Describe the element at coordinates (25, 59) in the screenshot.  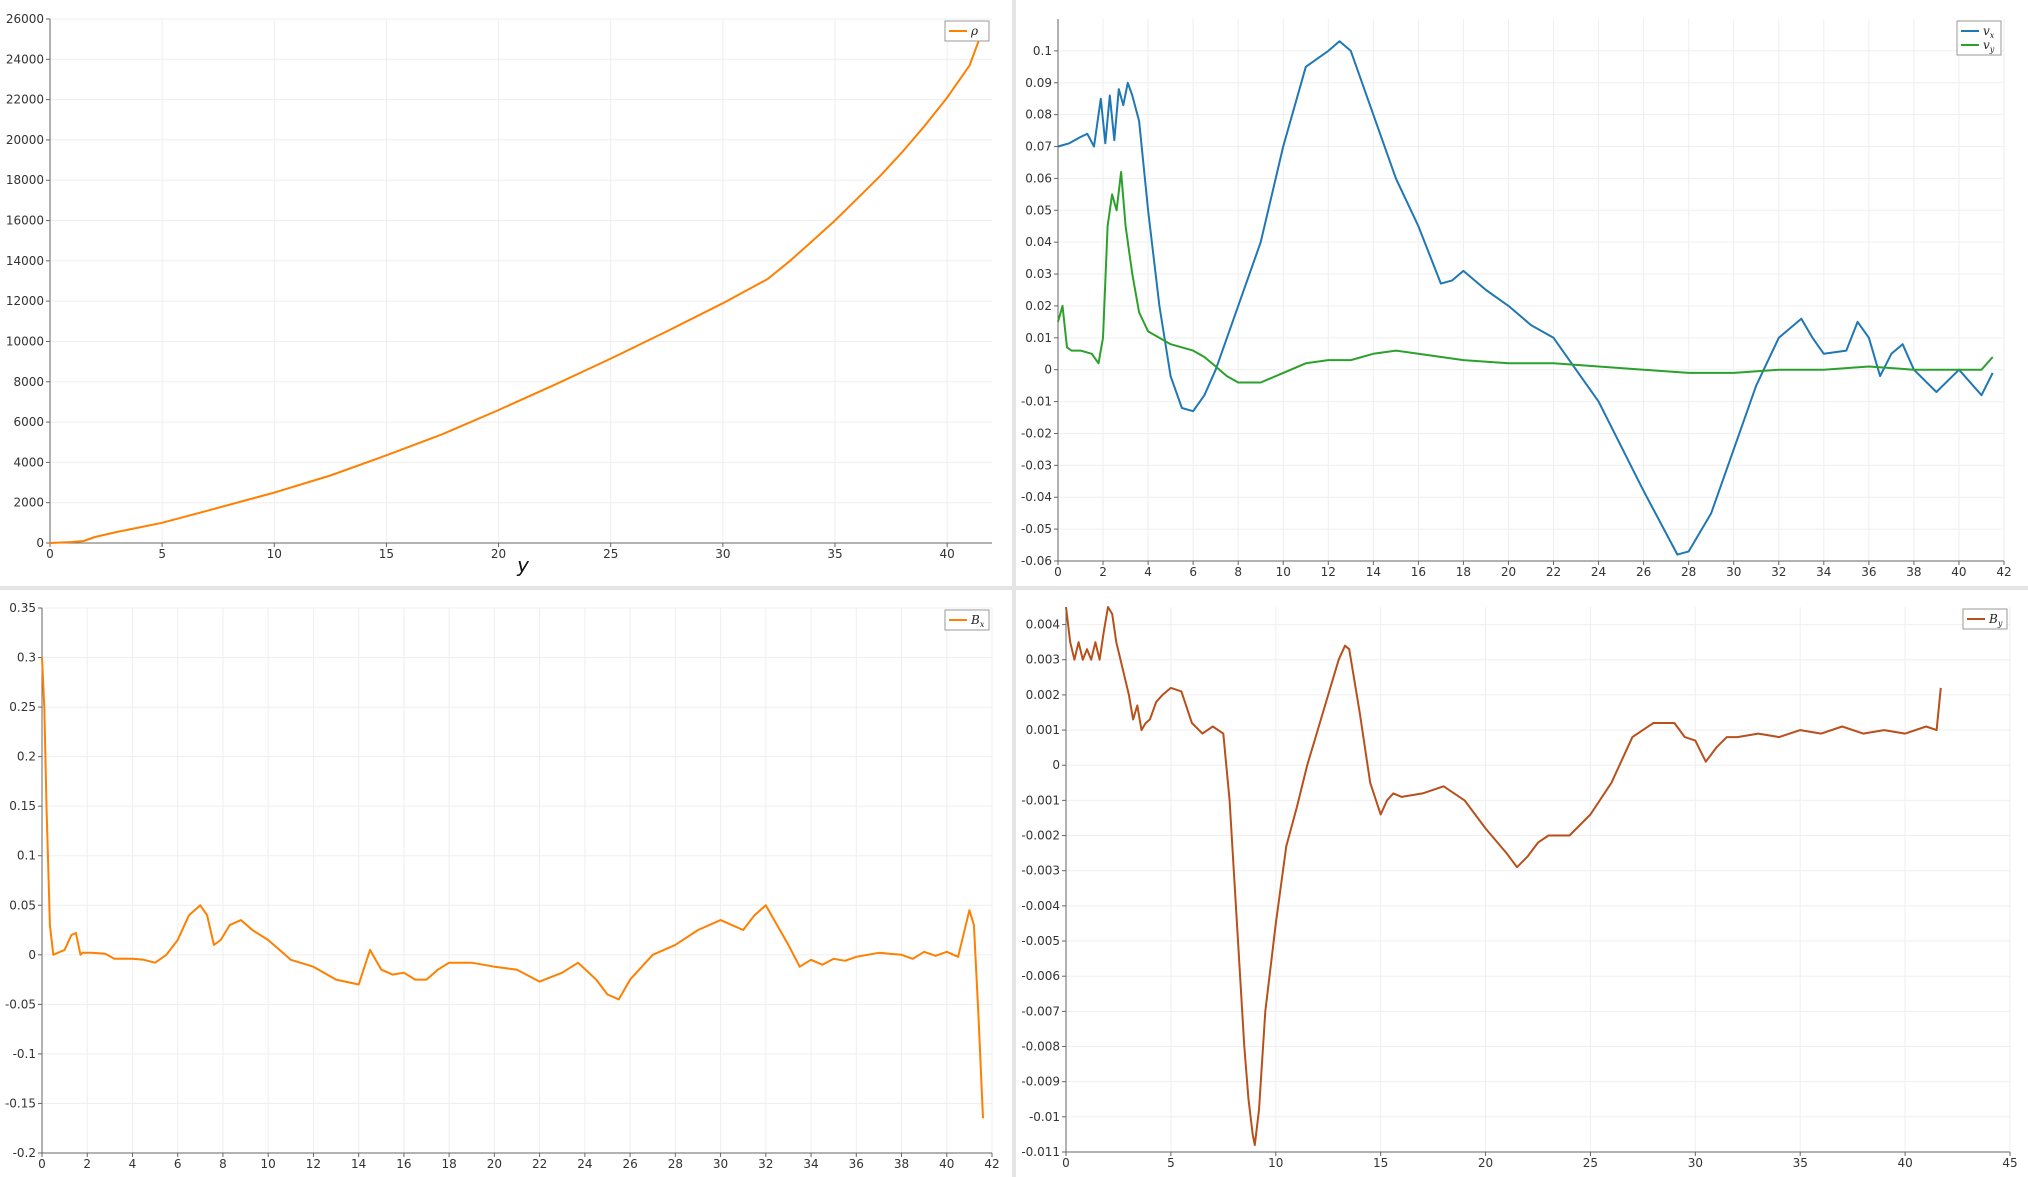
I see `y-tick-label: 24000` at that location.